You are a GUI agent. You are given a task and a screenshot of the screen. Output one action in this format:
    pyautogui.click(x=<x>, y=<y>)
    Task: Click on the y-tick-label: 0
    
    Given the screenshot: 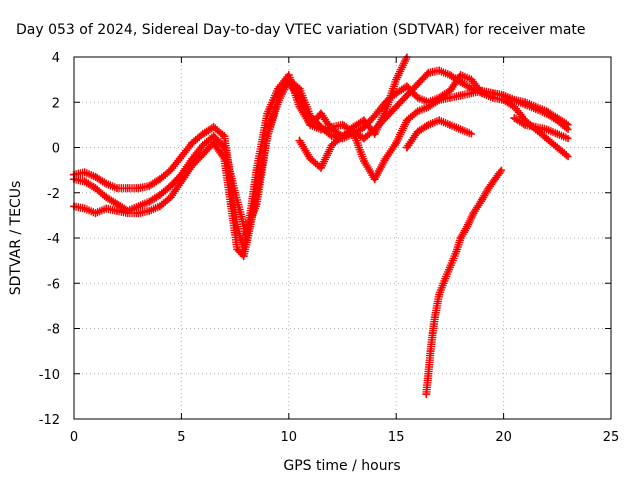 What is the action you would take?
    pyautogui.click(x=56, y=149)
    